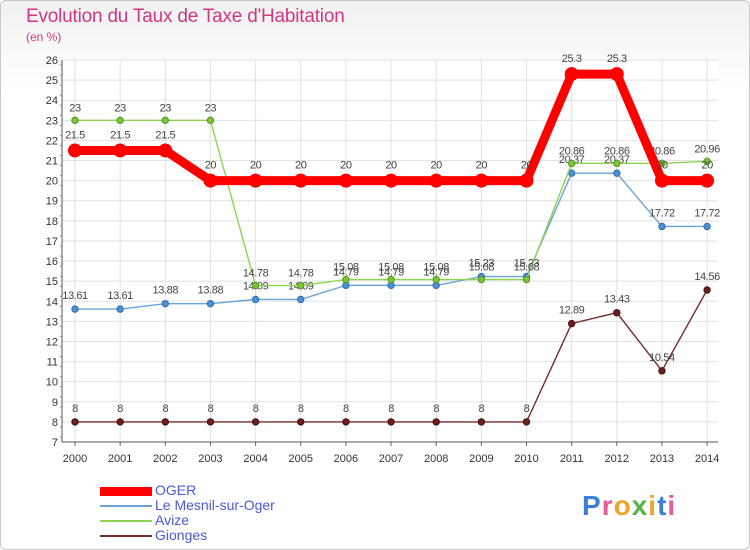 This screenshot has height=550, width=750. Describe the element at coordinates (572, 59) in the screenshot. I see `data-label: 25.3` at that location.